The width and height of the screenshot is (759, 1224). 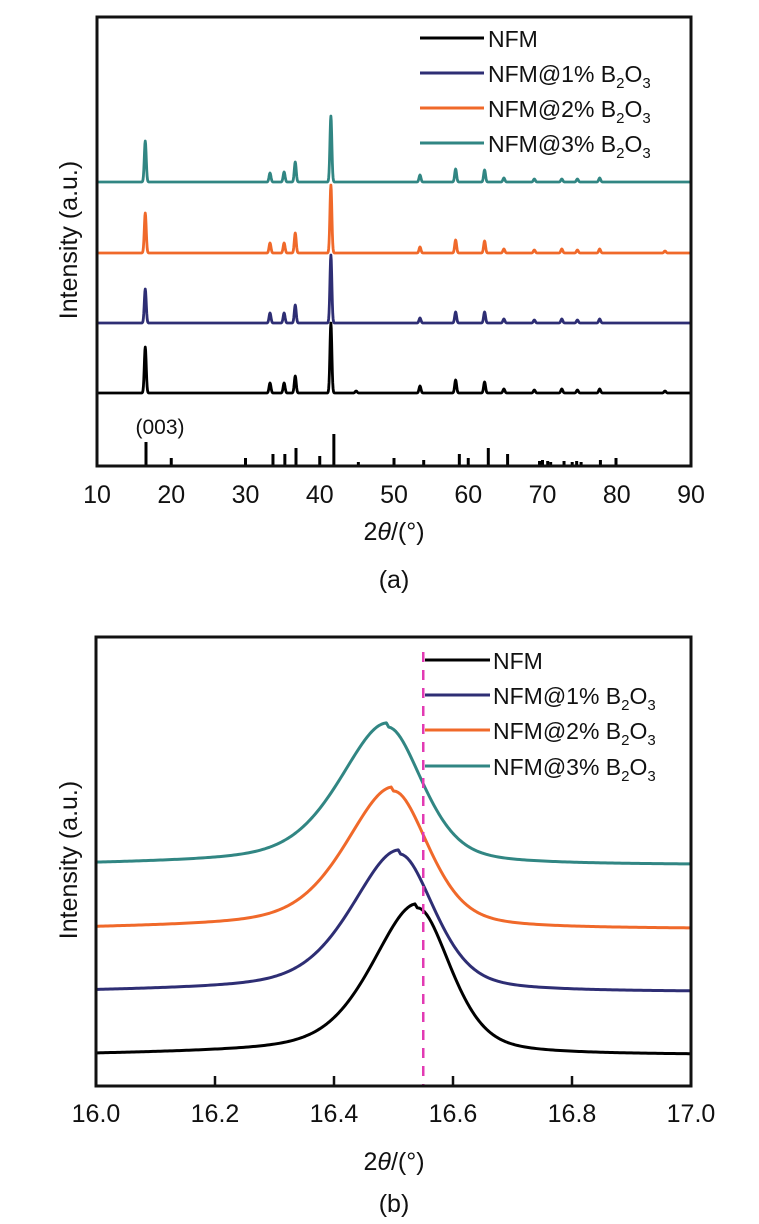 I want to click on panel-b-legend-item-nfm-2-b-o: NFM@2% B2O3, so click(x=540, y=733).